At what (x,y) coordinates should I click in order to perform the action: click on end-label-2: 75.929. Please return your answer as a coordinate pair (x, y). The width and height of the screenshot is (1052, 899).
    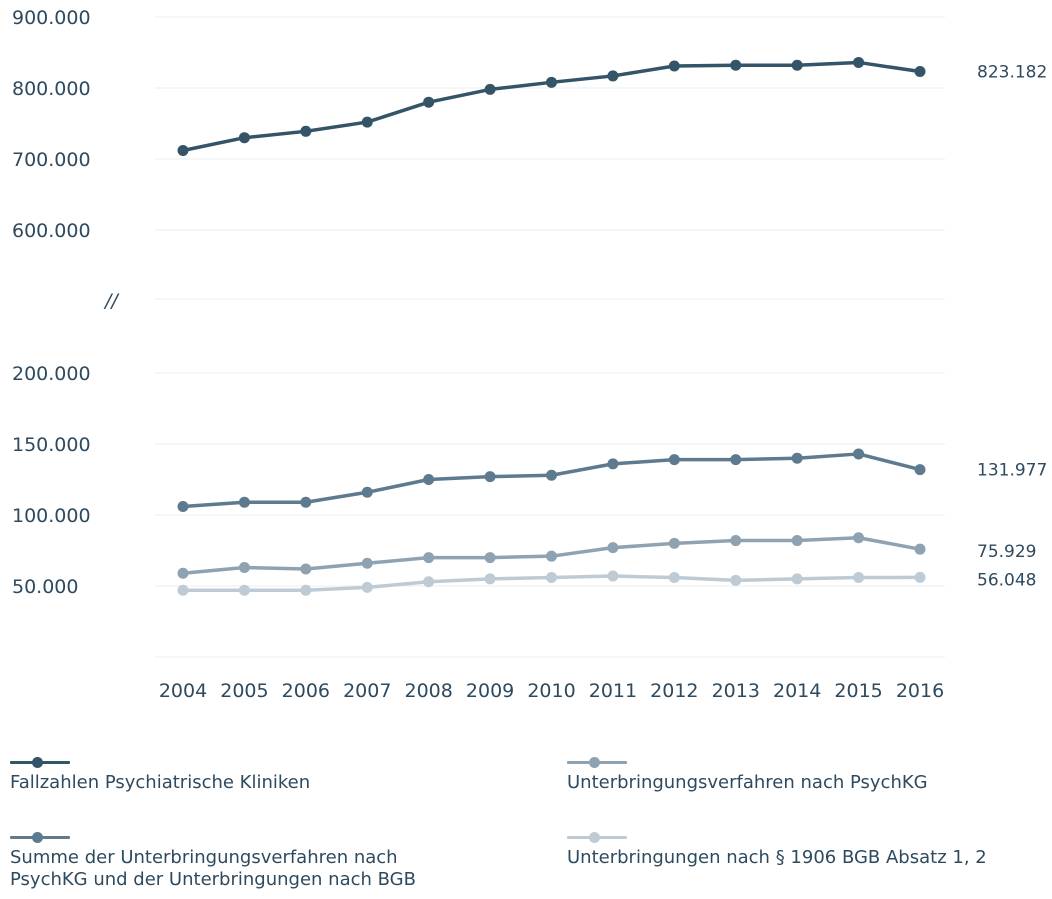
    Looking at the image, I should click on (1006, 552).